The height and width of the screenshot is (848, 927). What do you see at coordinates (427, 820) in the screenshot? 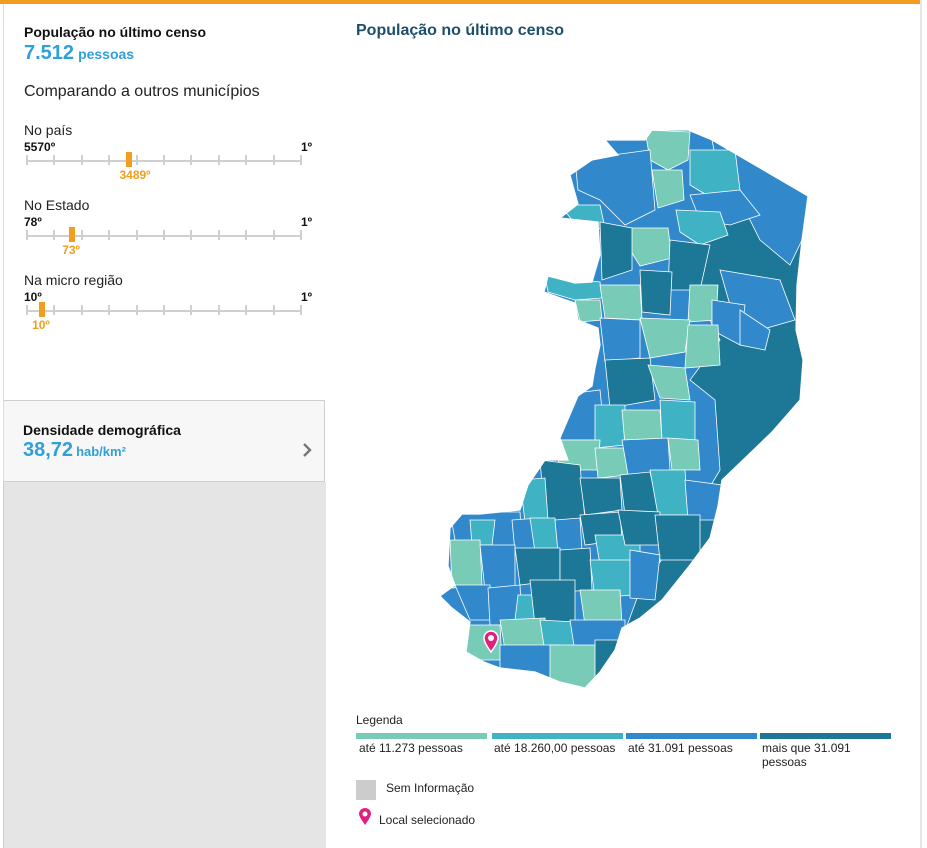
I see `selected-location-label: Local selecionado` at bounding box center [427, 820].